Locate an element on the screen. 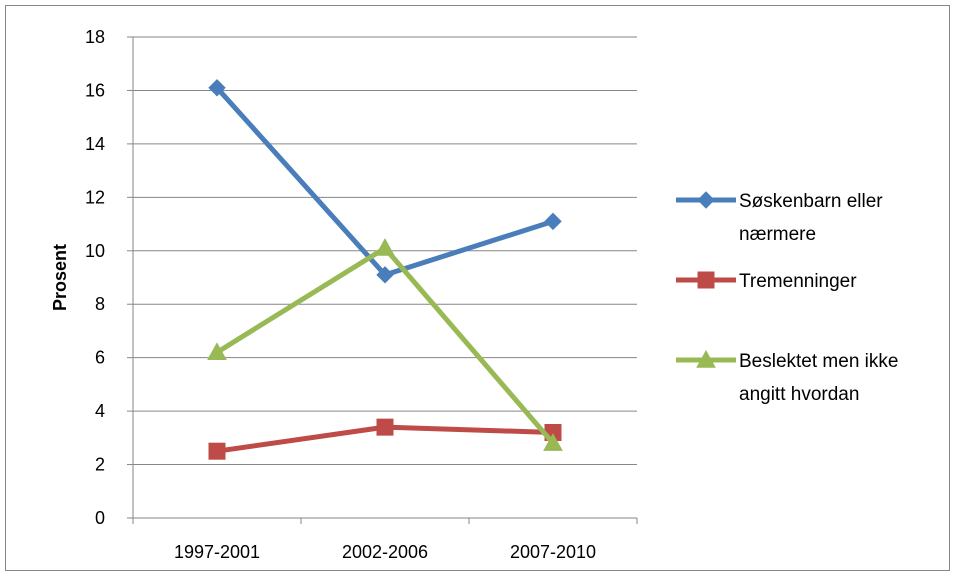 The image size is (957, 577). legend-label: Søskenbarn eller is located at coordinates (811, 201).